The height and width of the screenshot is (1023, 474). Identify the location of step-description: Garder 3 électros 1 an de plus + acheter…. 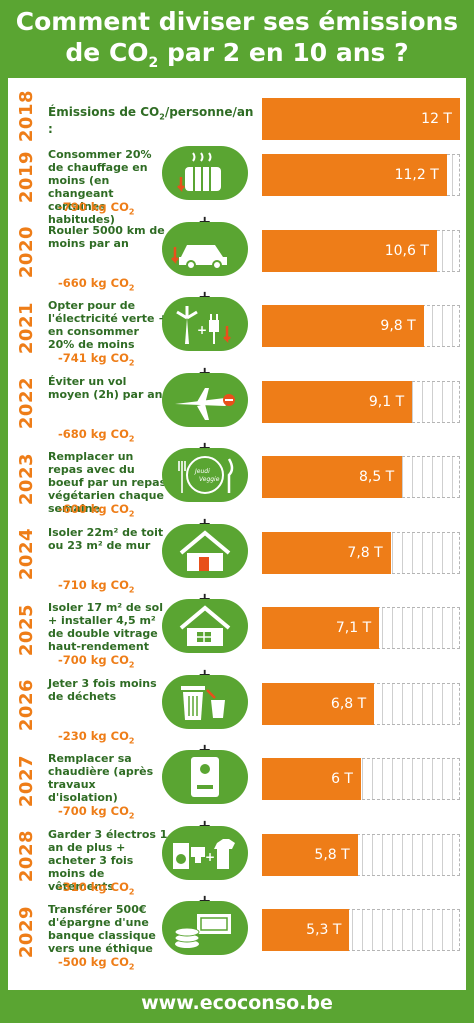
(108, 860).